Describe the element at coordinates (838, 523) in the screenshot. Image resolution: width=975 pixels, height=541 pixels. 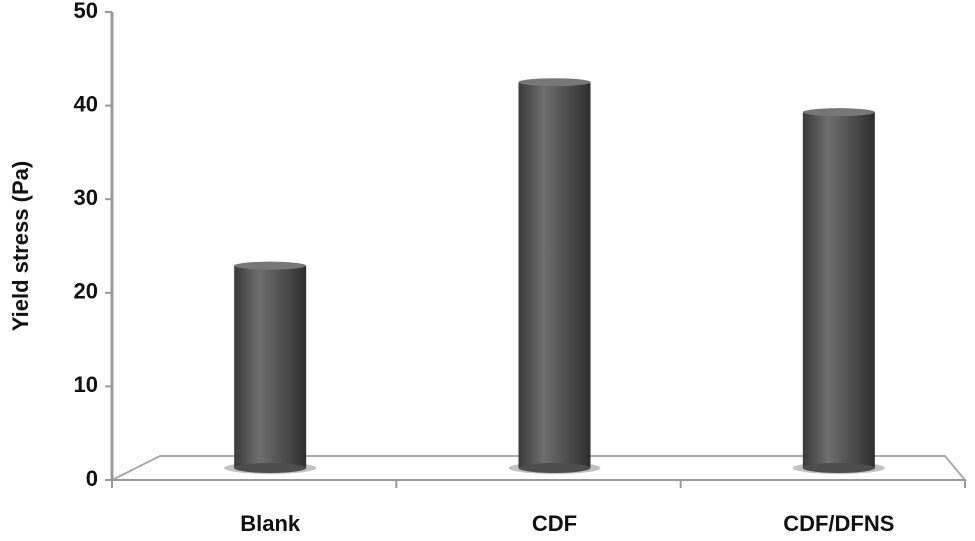
I see `x-tick-label: CDF/DFNS` at that location.